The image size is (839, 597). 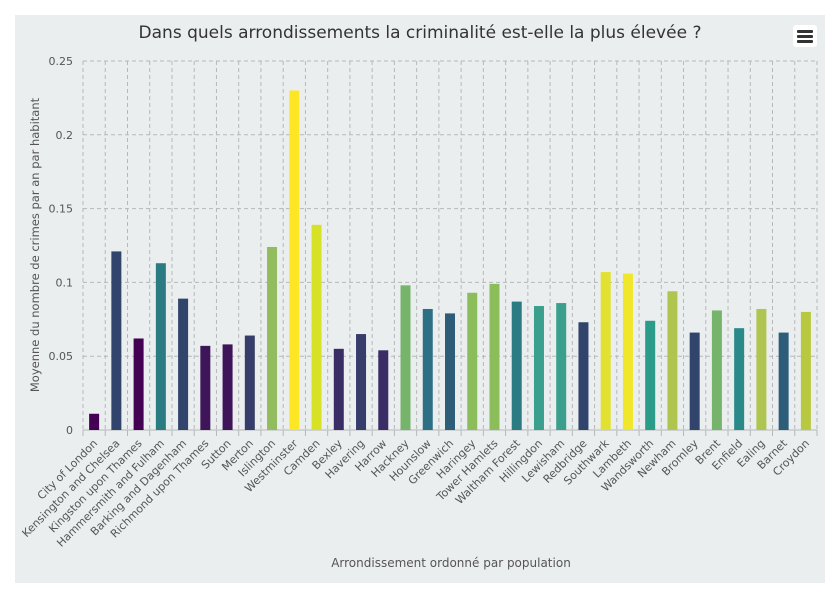 I want to click on y-tick-label: 0.15, so click(x=61, y=209).